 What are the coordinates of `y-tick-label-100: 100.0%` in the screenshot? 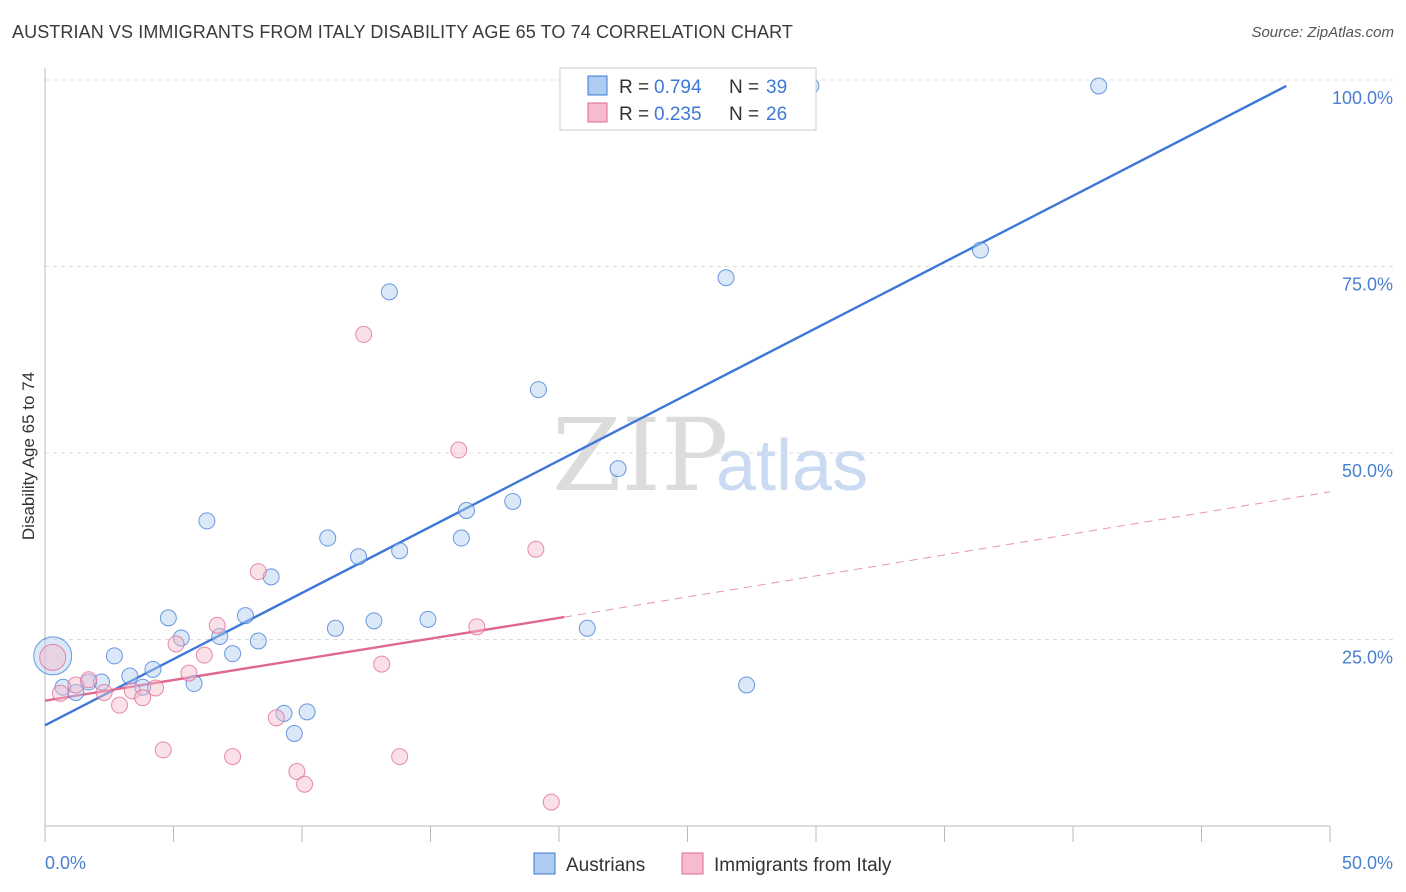 It's located at (1362, 98).